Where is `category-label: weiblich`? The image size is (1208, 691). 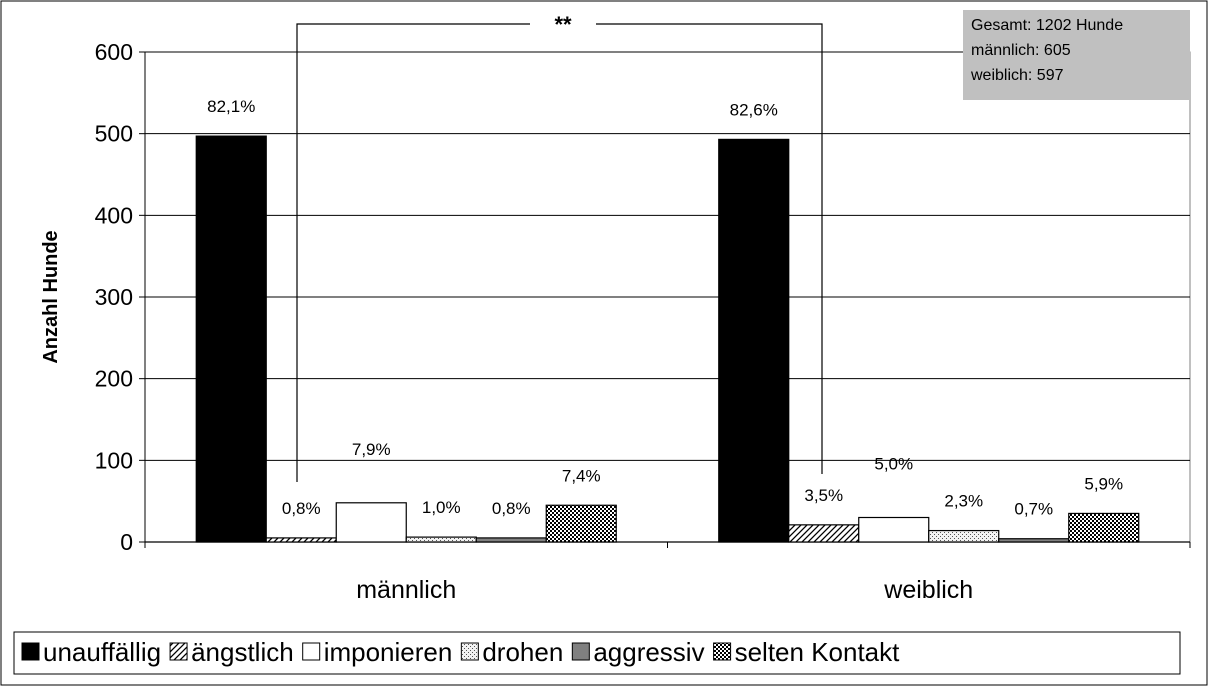
category-label: weiblich is located at coordinates (928, 590).